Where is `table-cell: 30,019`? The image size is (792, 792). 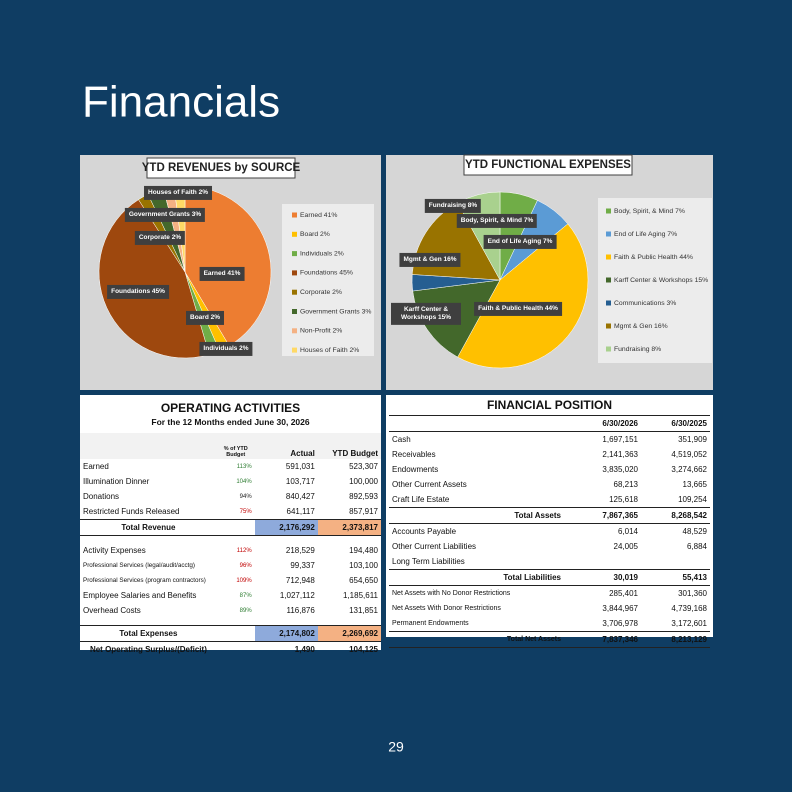 table-cell: 30,019 is located at coordinates (605, 577).